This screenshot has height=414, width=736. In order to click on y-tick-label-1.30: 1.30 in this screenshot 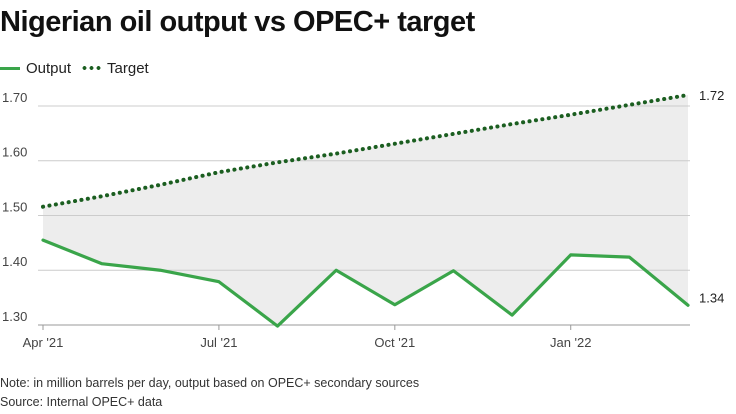, I will do `click(14, 316)`.